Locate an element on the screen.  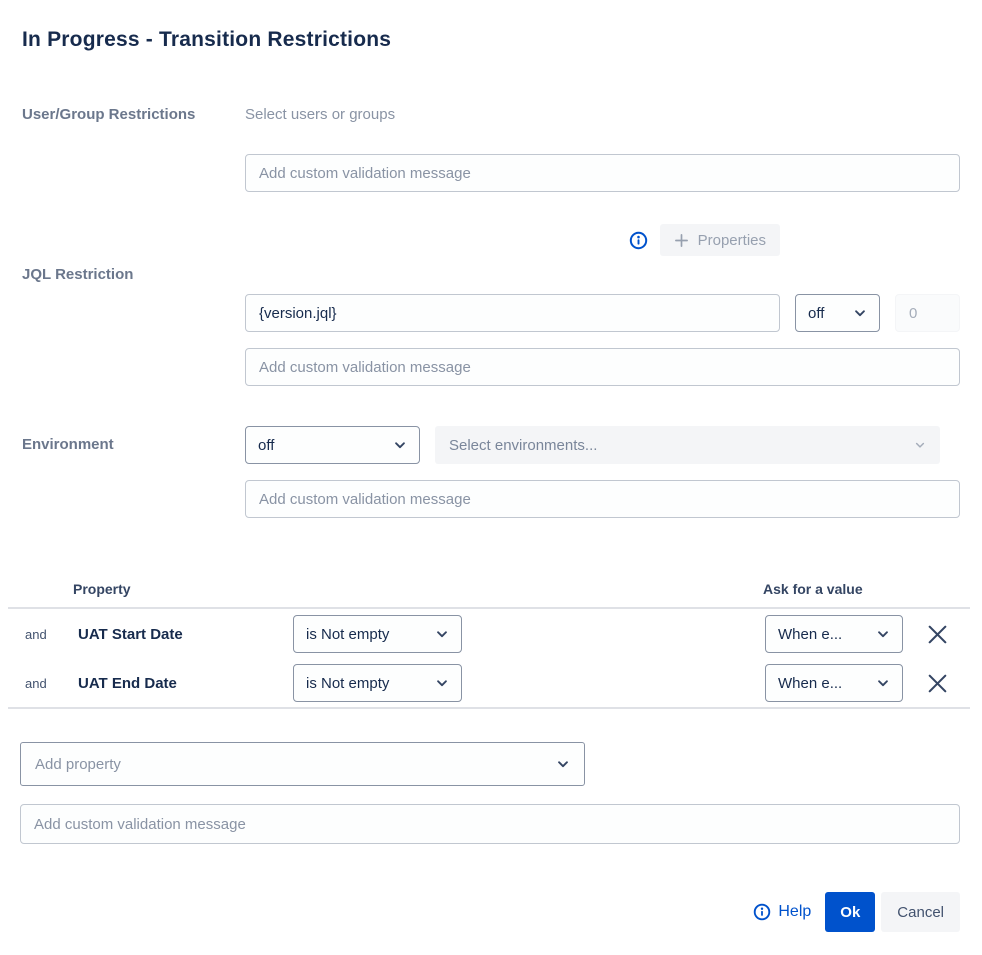
column-header-property: Property is located at coordinates (102, 589).